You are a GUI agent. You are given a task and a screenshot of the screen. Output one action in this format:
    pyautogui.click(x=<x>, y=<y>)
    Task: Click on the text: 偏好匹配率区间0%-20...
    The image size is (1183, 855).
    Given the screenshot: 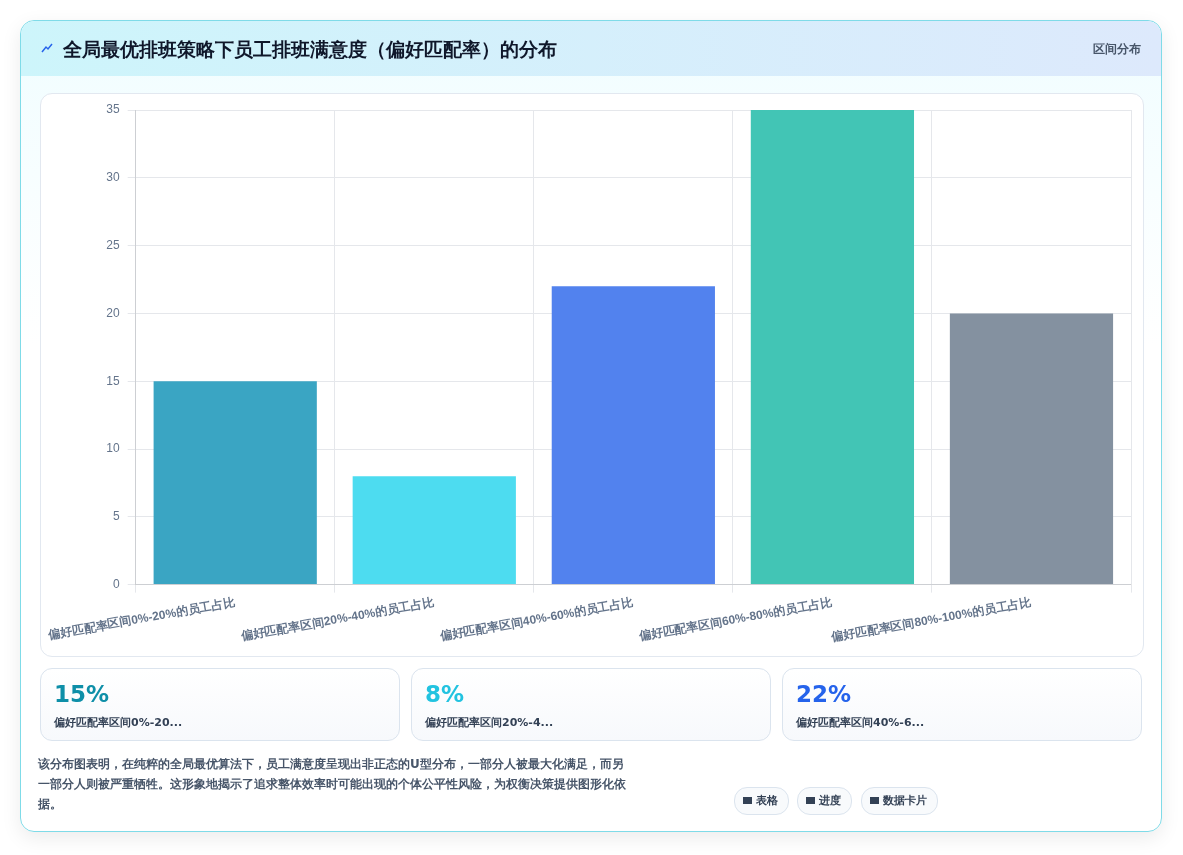 What is the action you would take?
    pyautogui.click(x=118, y=722)
    